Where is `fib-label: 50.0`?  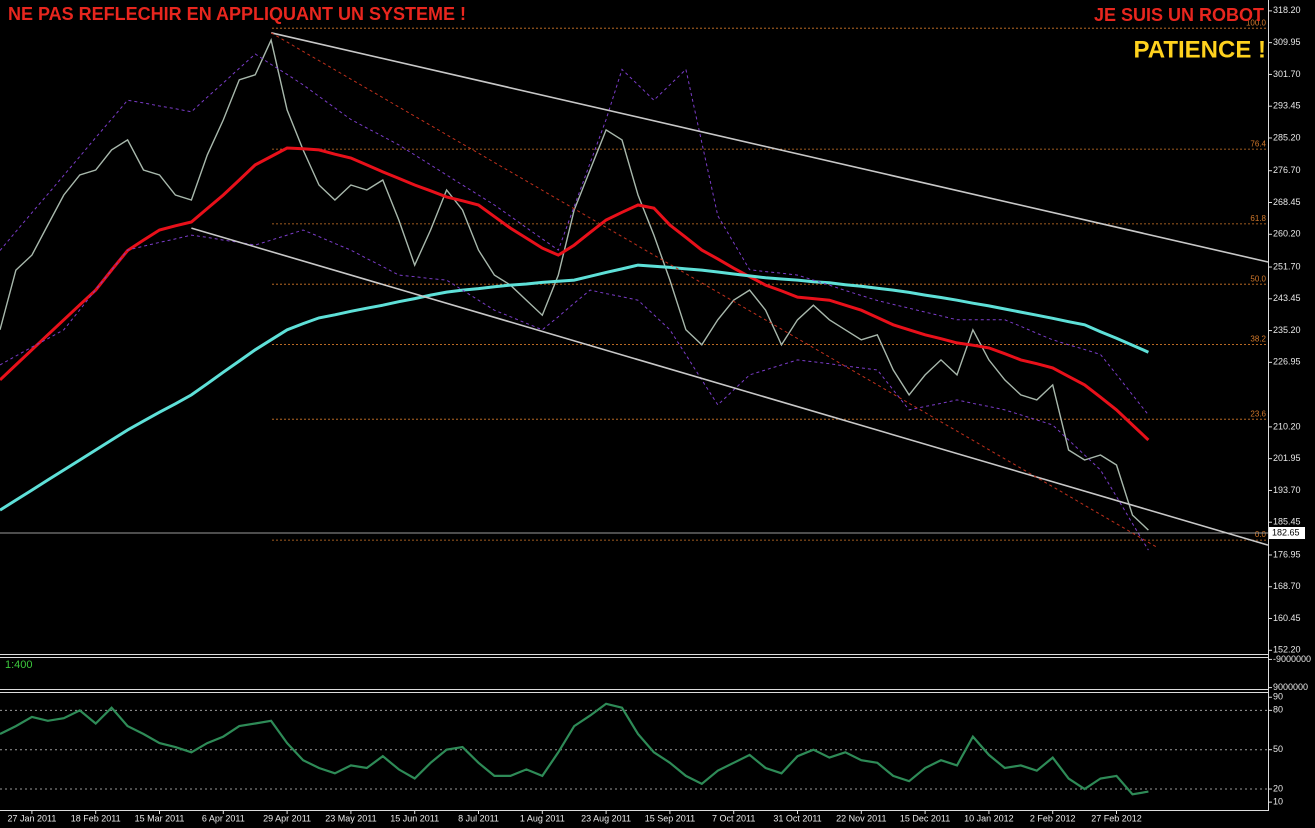 fib-label: 50.0 is located at coordinates (1258, 278).